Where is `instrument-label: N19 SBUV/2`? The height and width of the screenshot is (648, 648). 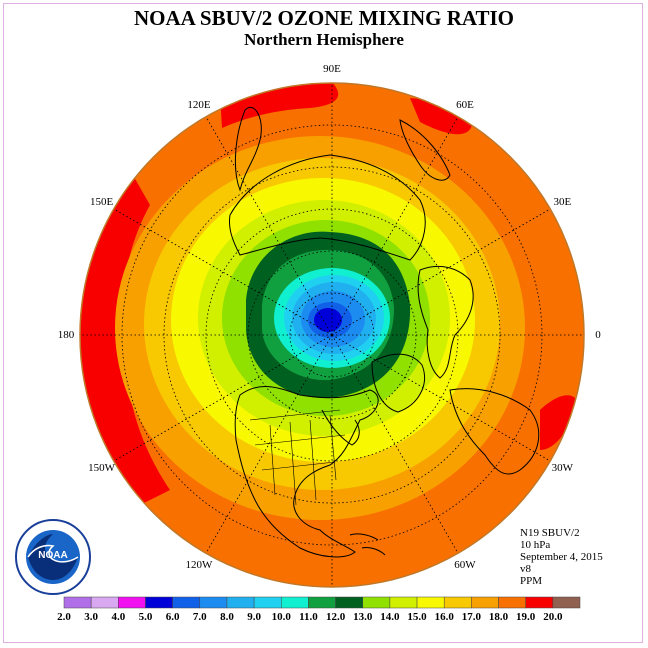
instrument-label: N19 SBUV/2 is located at coordinates (550, 533).